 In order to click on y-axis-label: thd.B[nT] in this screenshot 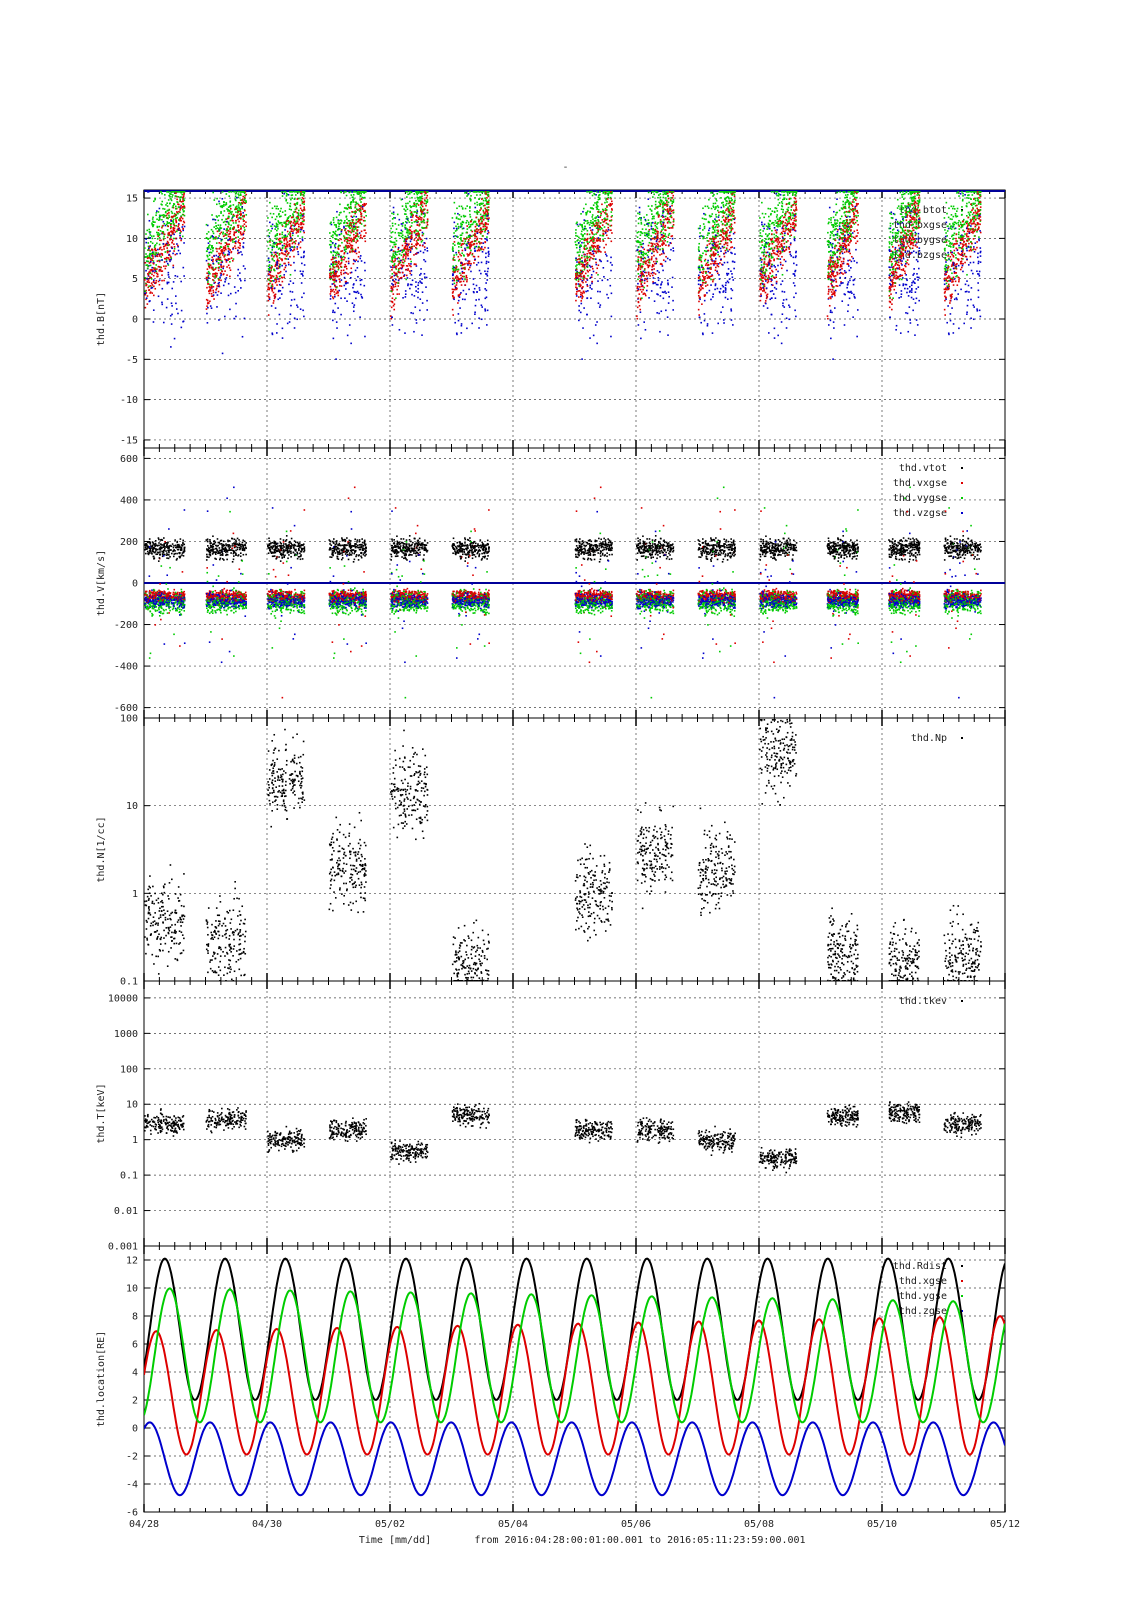, I will do `click(101, 319)`.